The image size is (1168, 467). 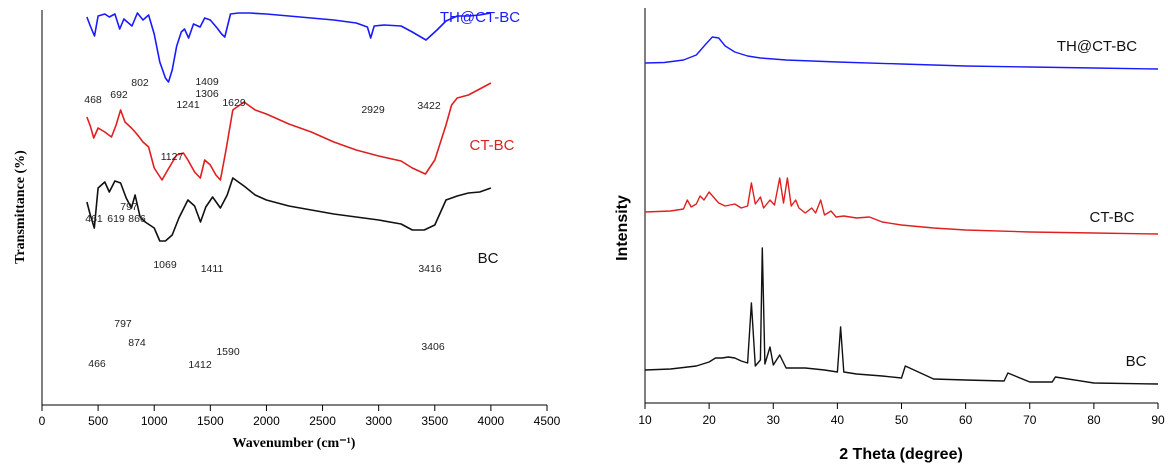 What do you see at coordinates (1112, 217) in the screenshot?
I see `xrd-series-label: CT-BC` at bounding box center [1112, 217].